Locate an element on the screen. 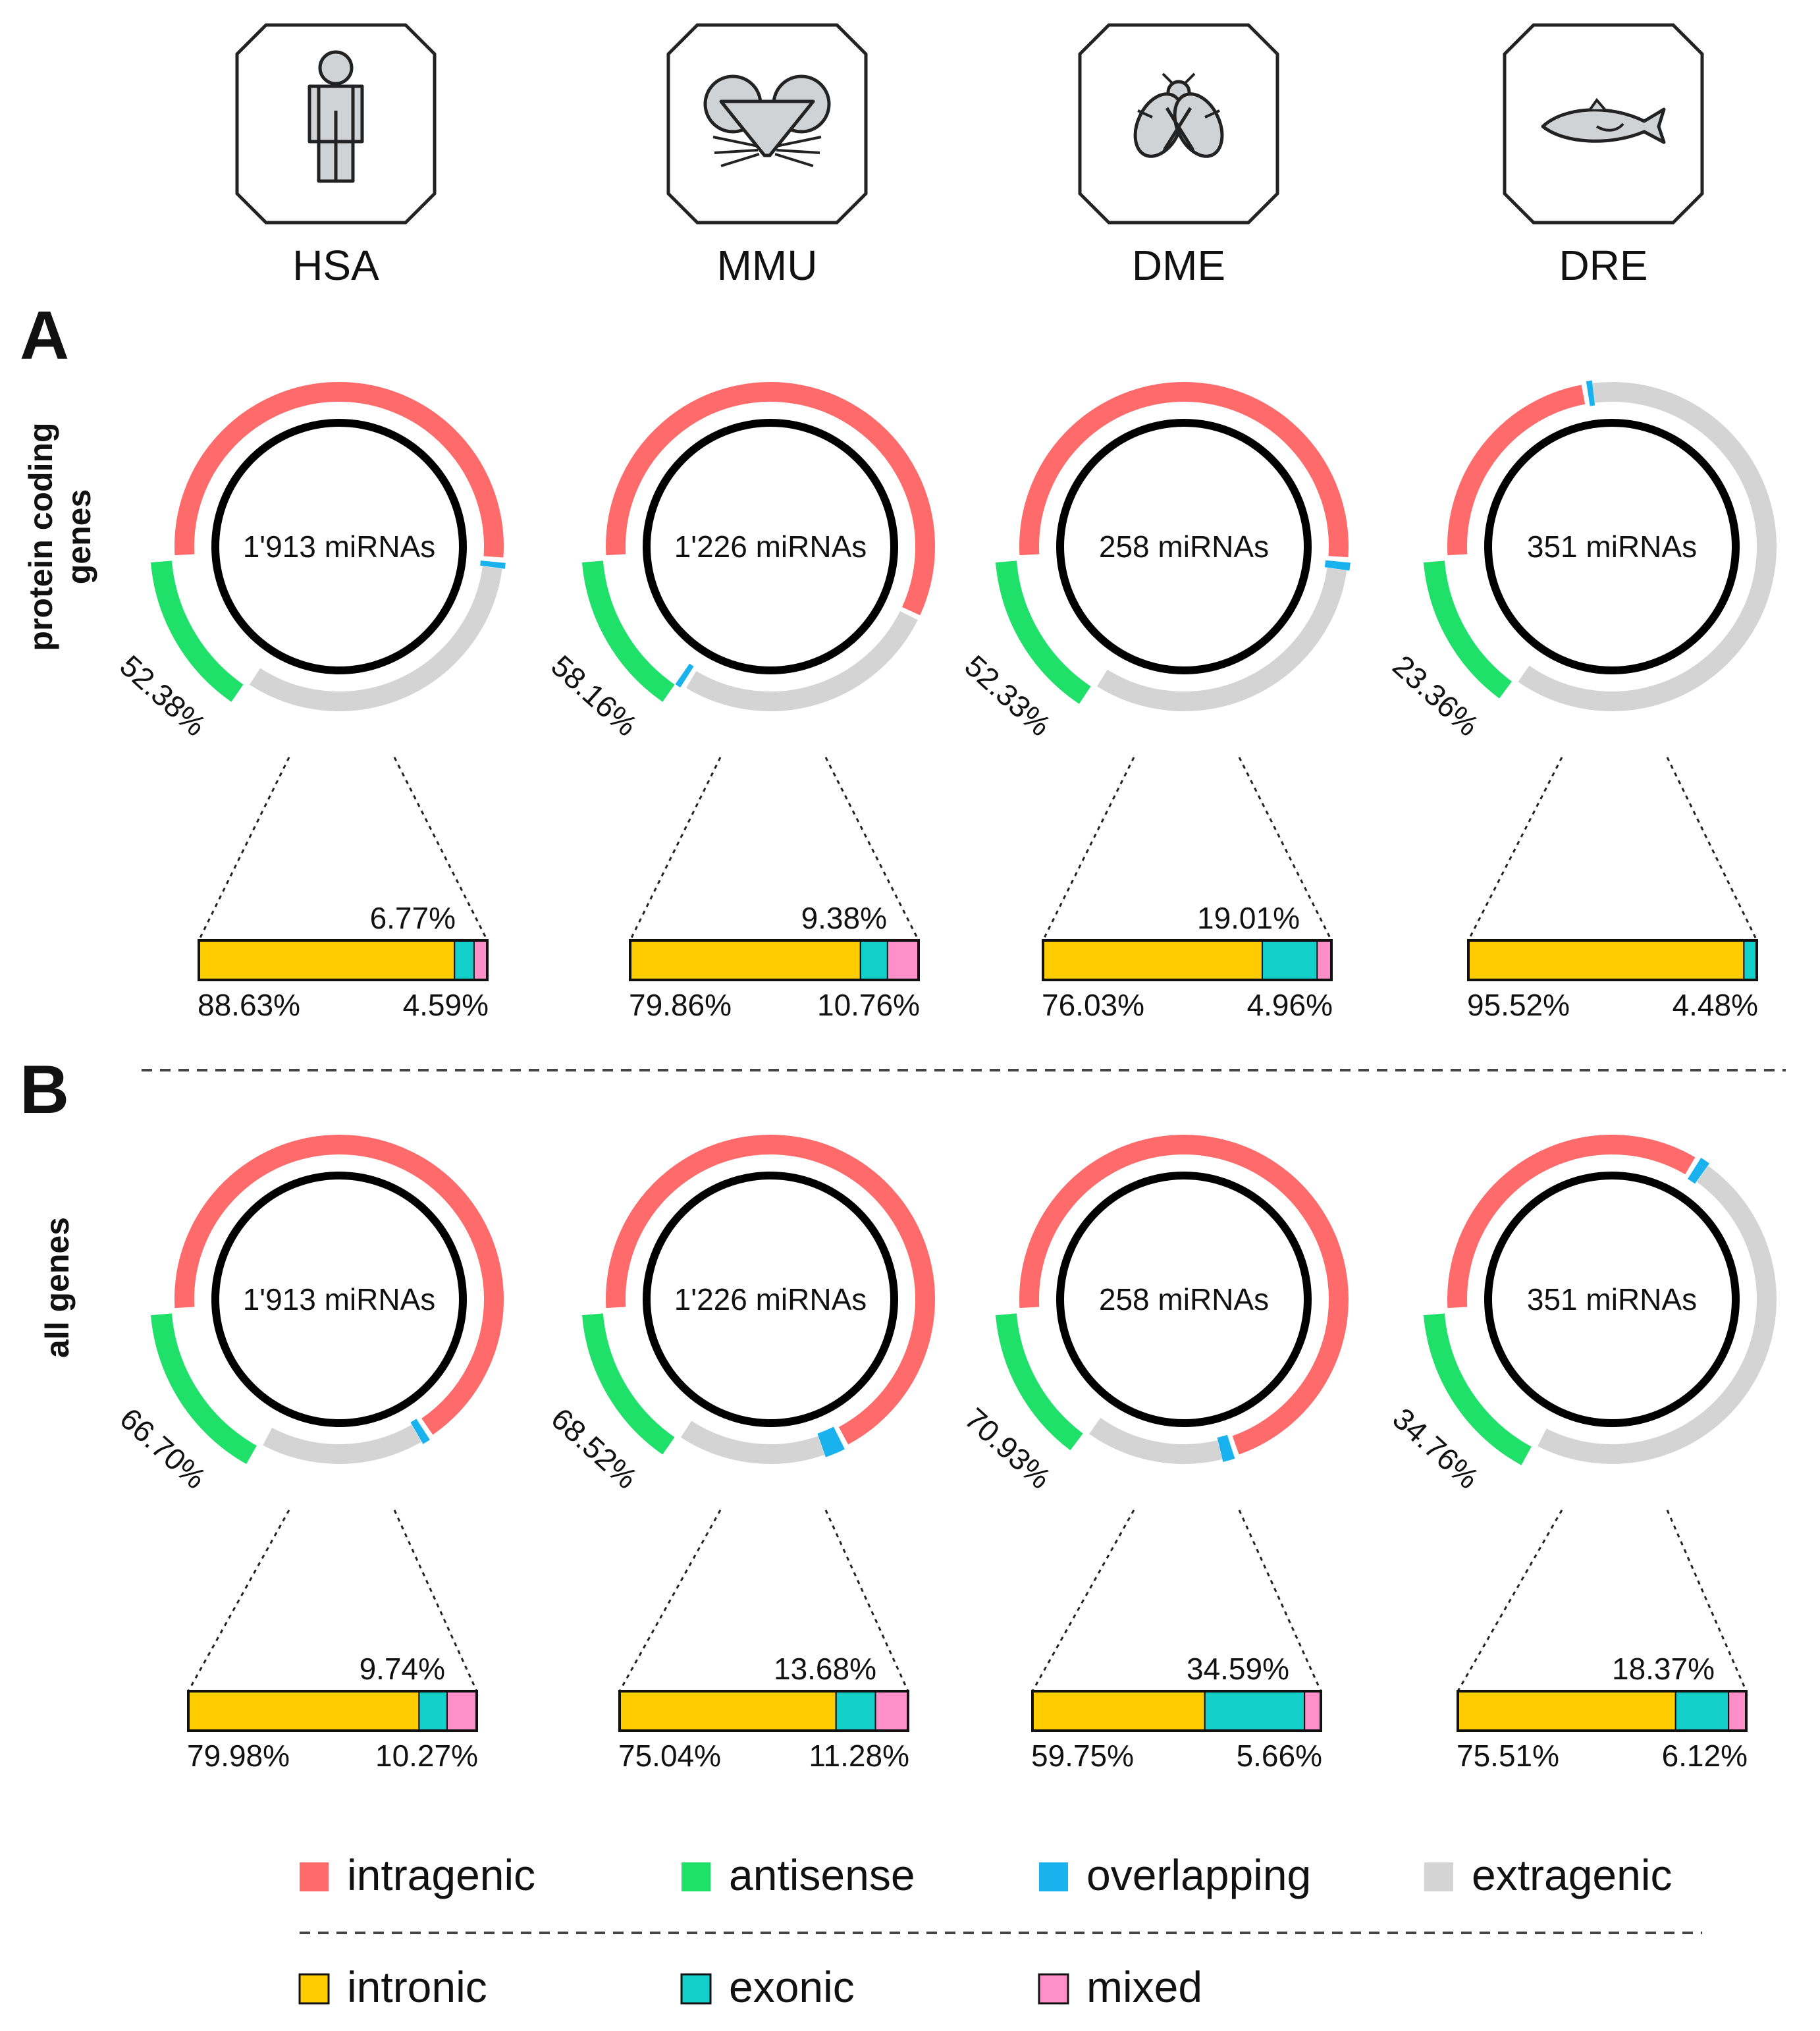 The height and width of the screenshot is (2031, 1820). legend-swatch-overlapping is located at coordinates (1053, 1876).